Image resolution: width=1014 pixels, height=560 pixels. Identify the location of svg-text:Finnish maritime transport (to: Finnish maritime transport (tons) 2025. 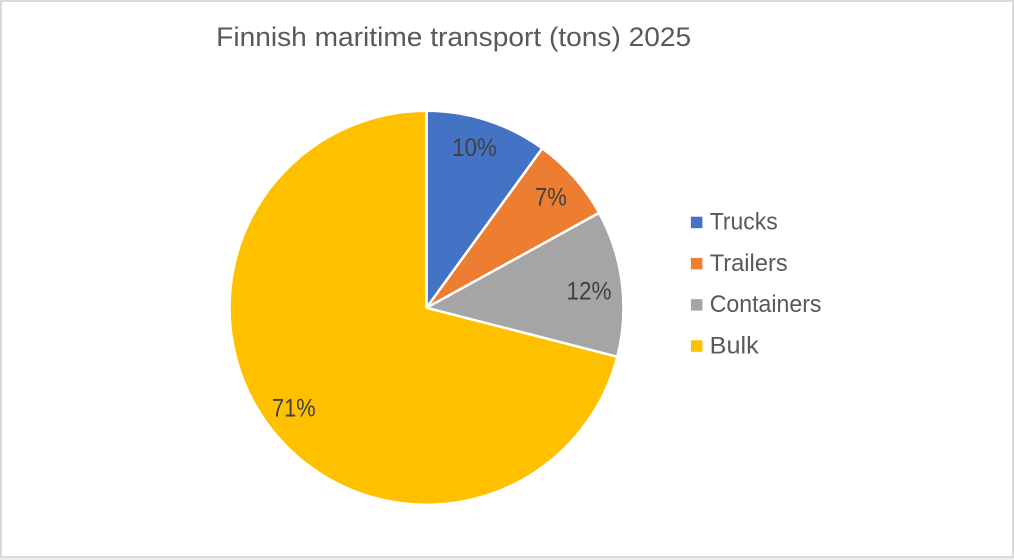
(453, 37).